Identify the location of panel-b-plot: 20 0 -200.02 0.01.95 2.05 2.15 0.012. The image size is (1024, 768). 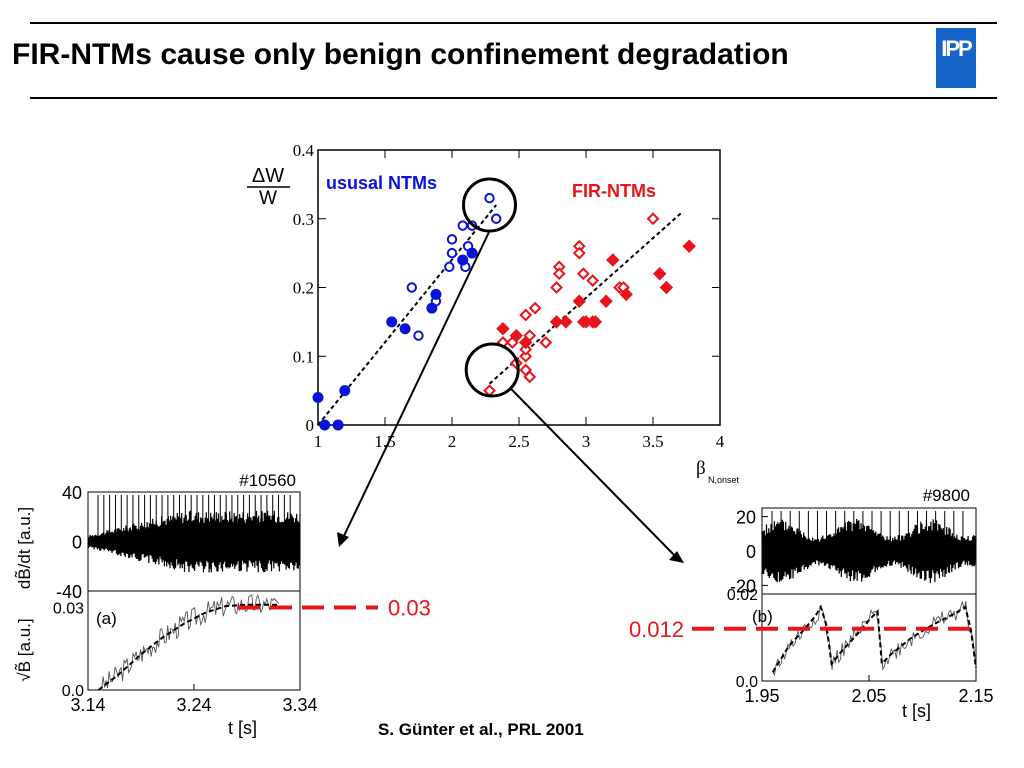
(811, 606).